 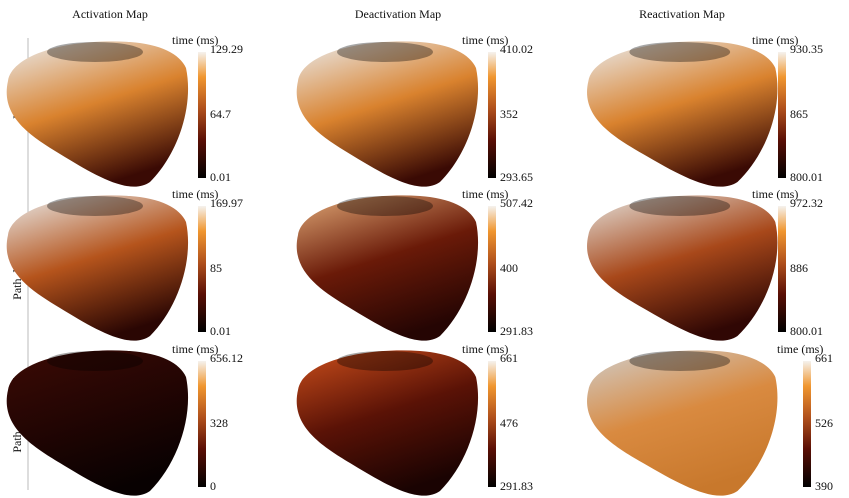 I want to click on colorbar-max: 507.42, so click(x=516, y=203).